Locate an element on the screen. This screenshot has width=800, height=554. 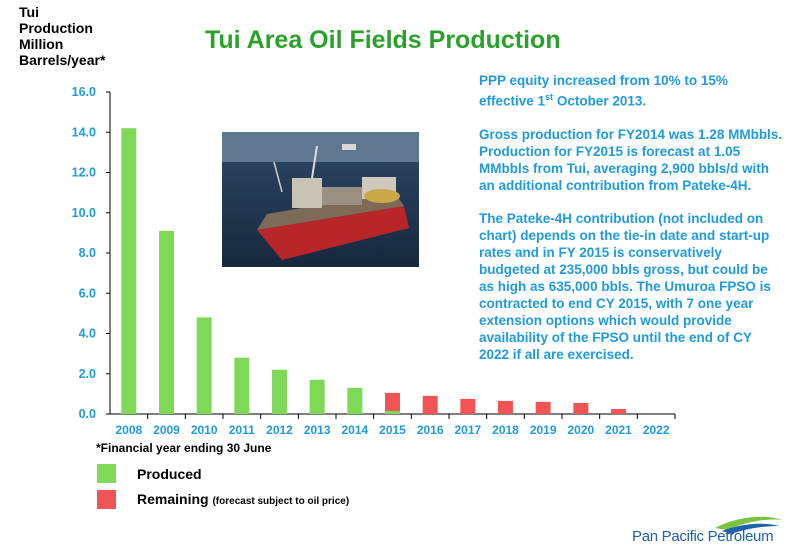
y-axis-title-line: Barrels/year* is located at coordinates (62, 60).